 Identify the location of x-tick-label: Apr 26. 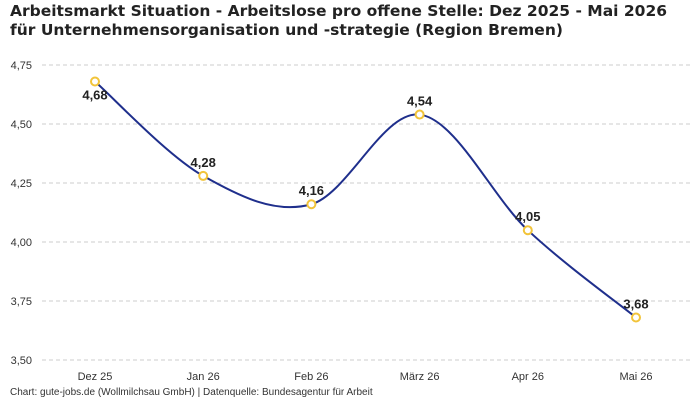
(528, 377).